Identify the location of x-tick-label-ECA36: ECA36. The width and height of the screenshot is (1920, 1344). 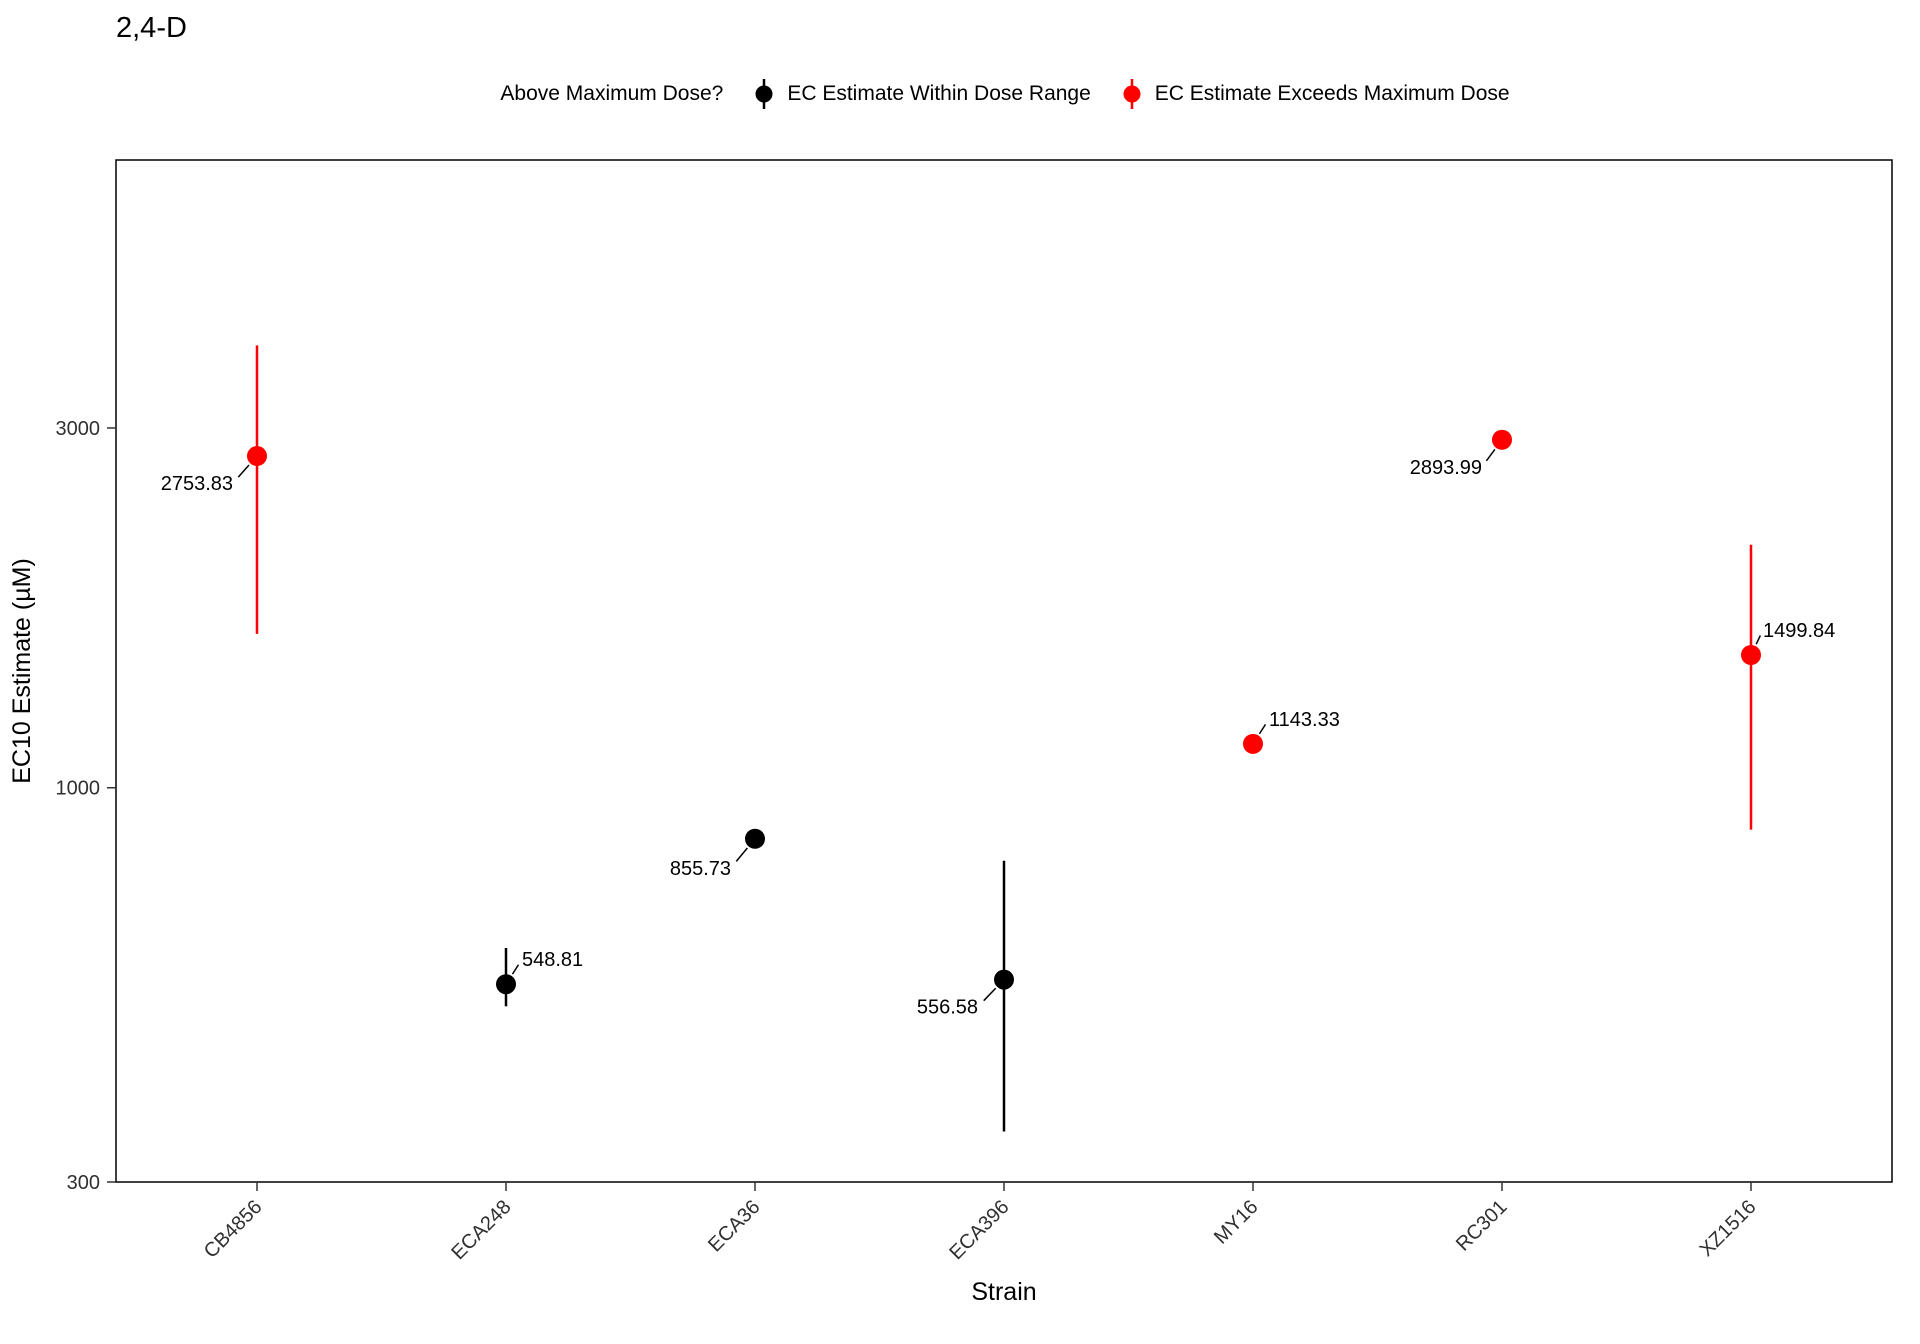
(734, 1226).